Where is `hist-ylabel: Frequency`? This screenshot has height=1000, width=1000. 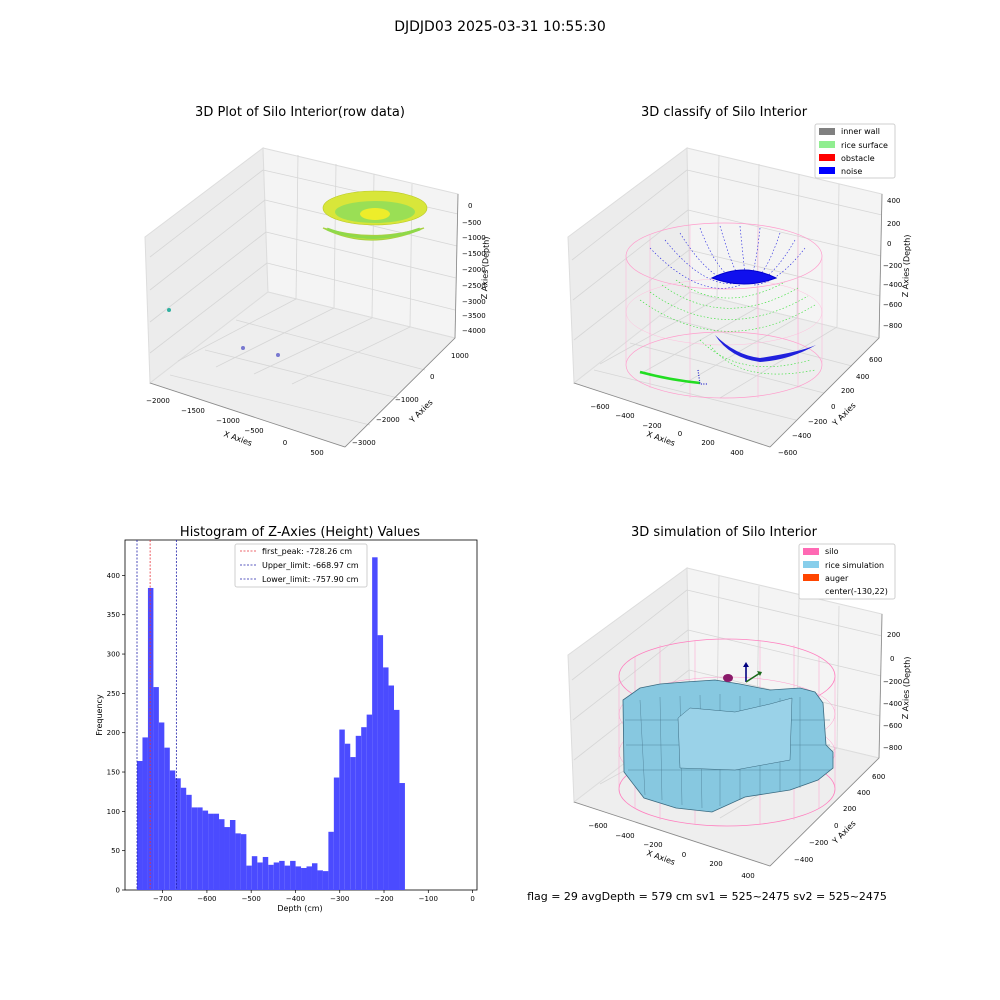
hist-ylabel: Frequency is located at coordinates (99, 715).